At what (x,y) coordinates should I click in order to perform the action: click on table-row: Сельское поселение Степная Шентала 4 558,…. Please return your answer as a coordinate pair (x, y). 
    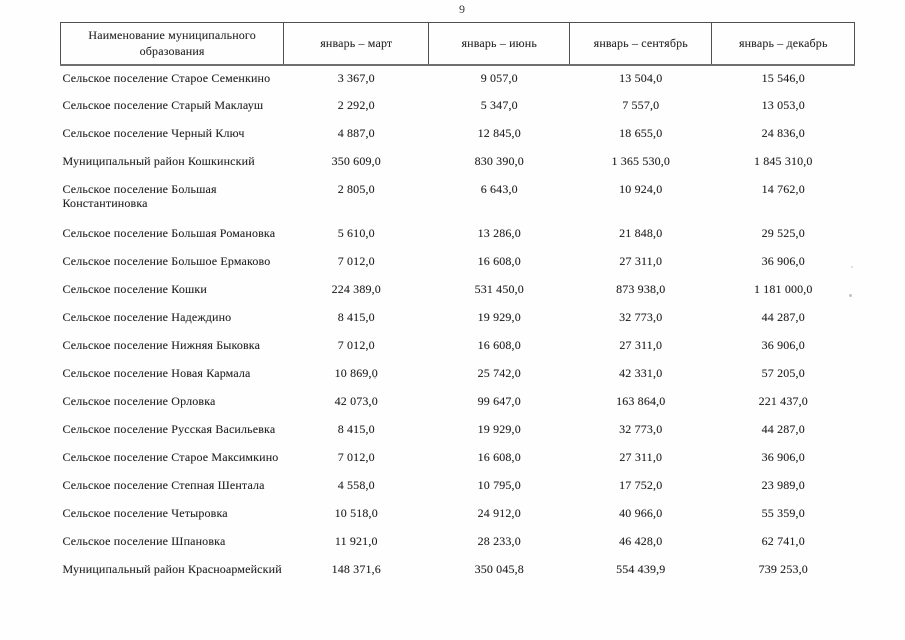
    Looking at the image, I should click on (458, 487).